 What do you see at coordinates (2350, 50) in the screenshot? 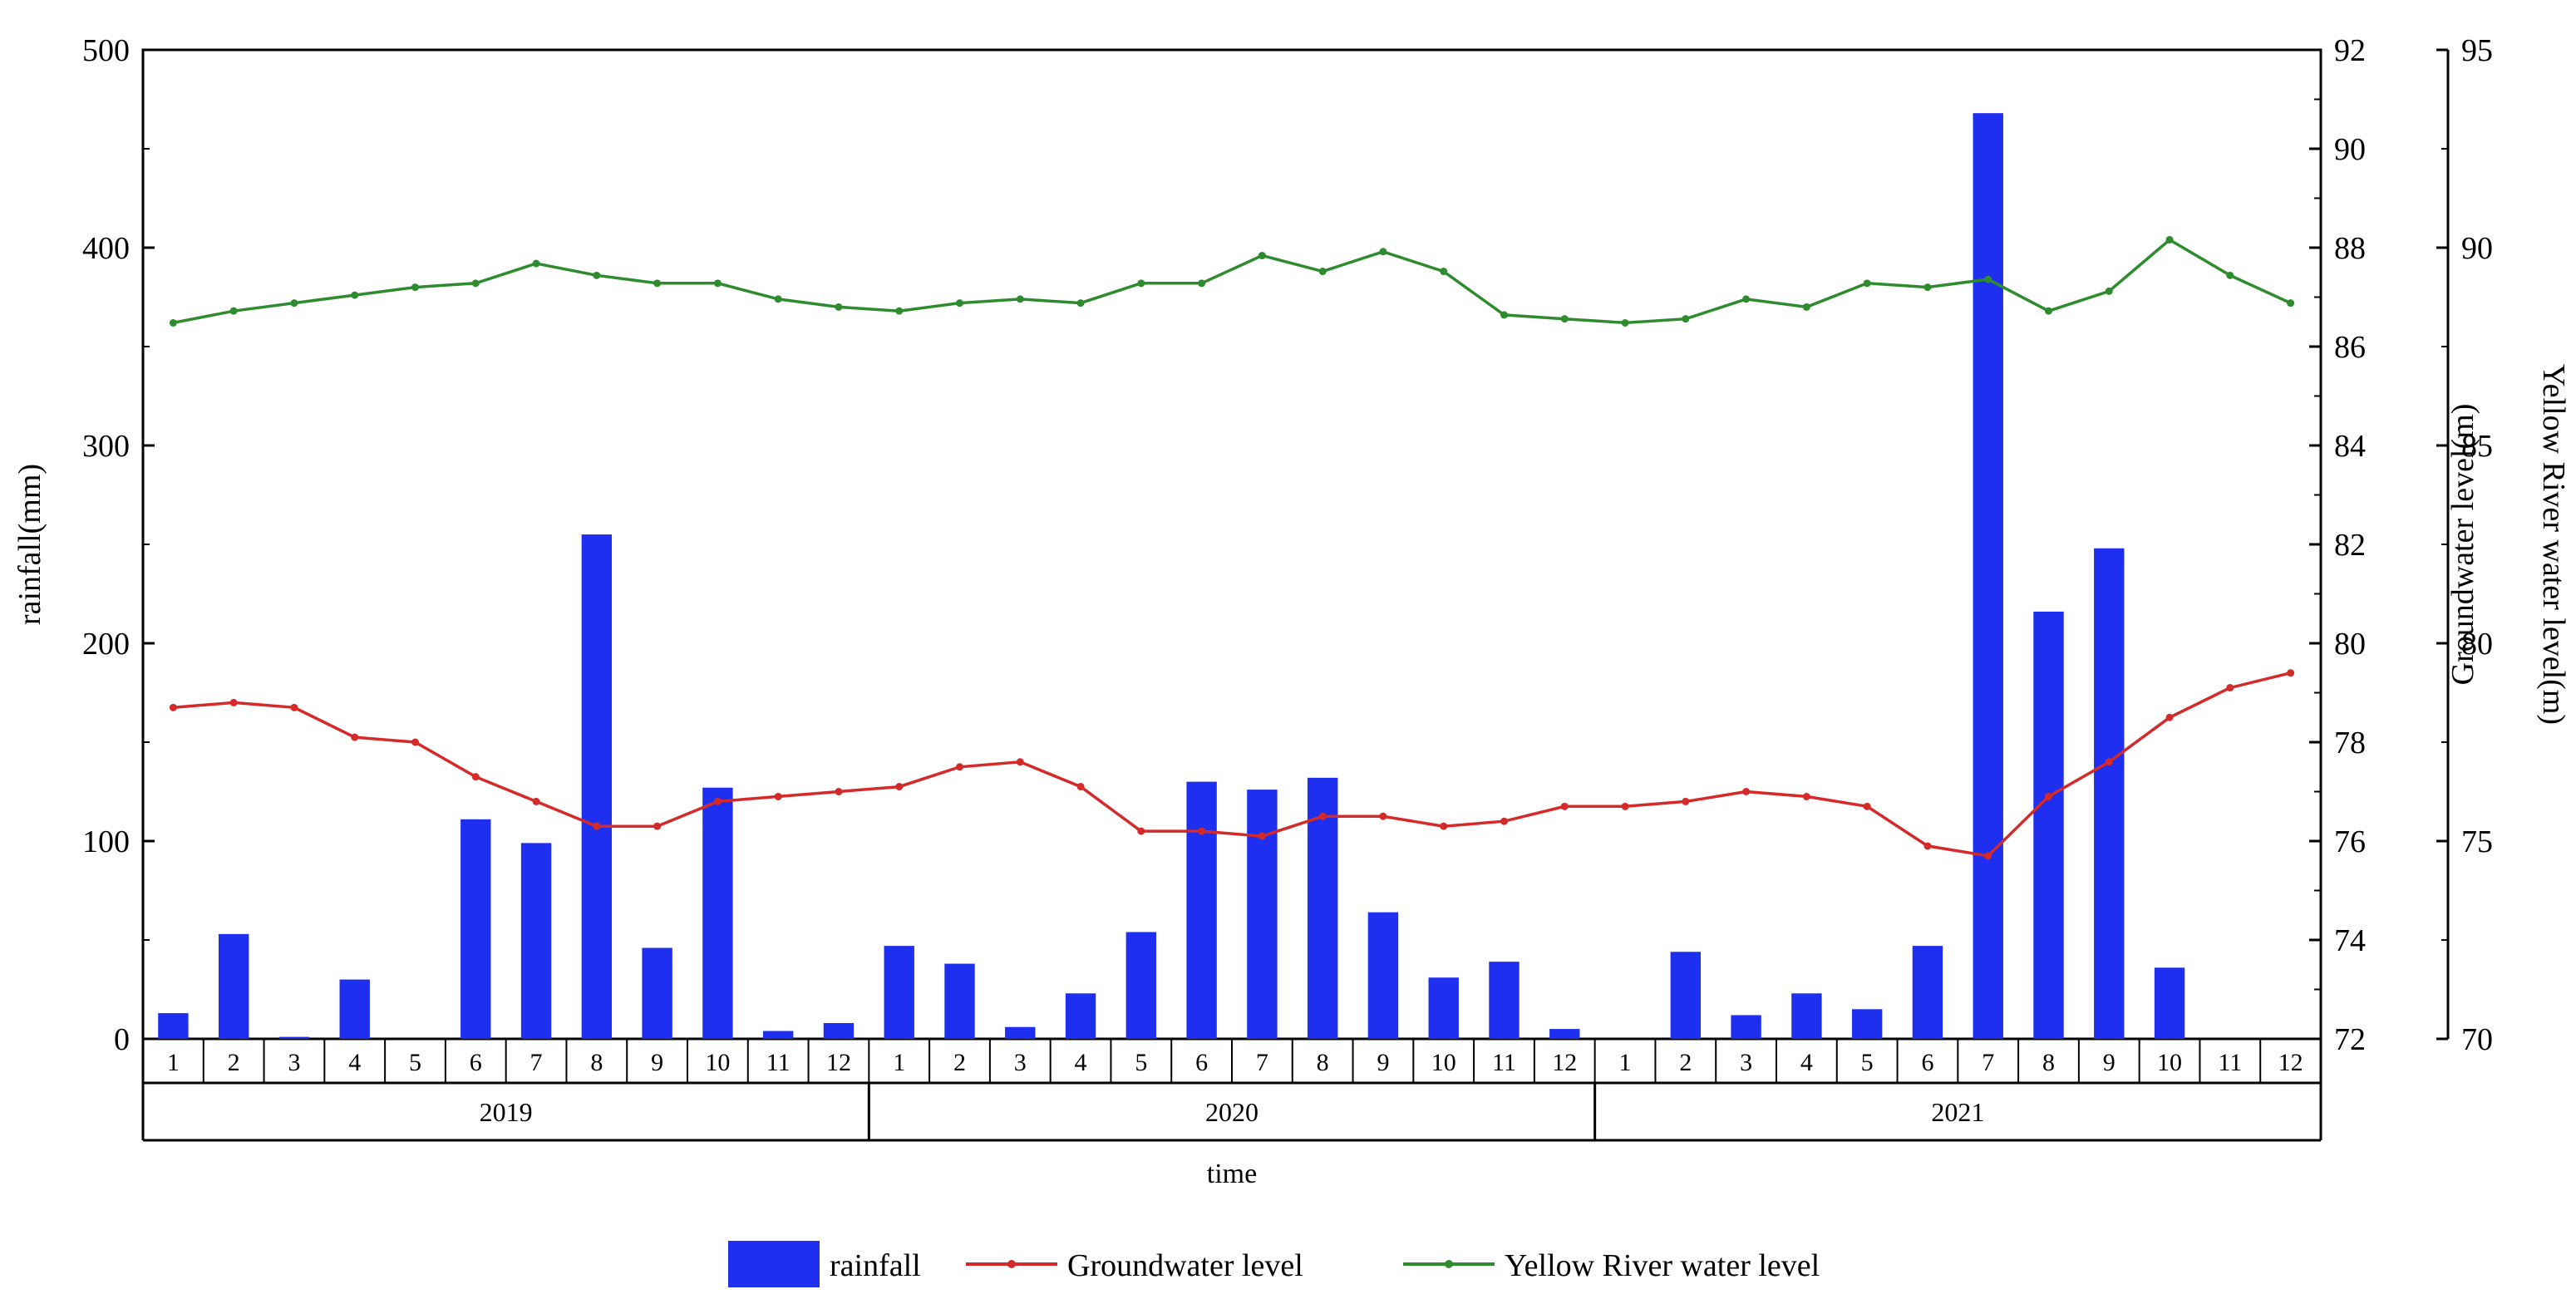
I see `y-right1-tick-label: 92` at bounding box center [2350, 50].